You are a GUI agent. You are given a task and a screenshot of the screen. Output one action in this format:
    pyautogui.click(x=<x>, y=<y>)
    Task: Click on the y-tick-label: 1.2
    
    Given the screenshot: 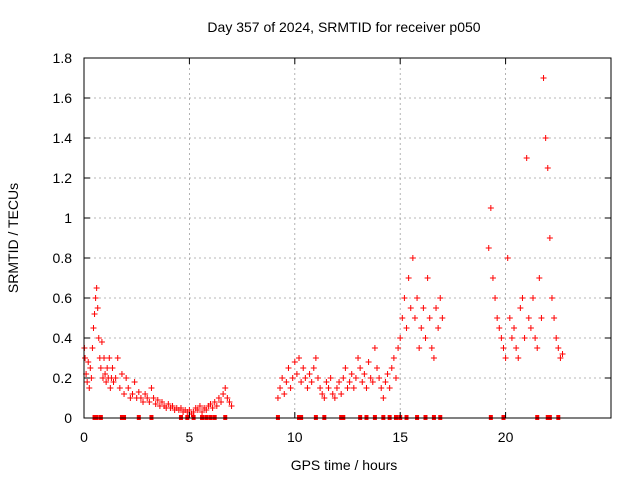 What is the action you would take?
    pyautogui.click(x=63, y=178)
    